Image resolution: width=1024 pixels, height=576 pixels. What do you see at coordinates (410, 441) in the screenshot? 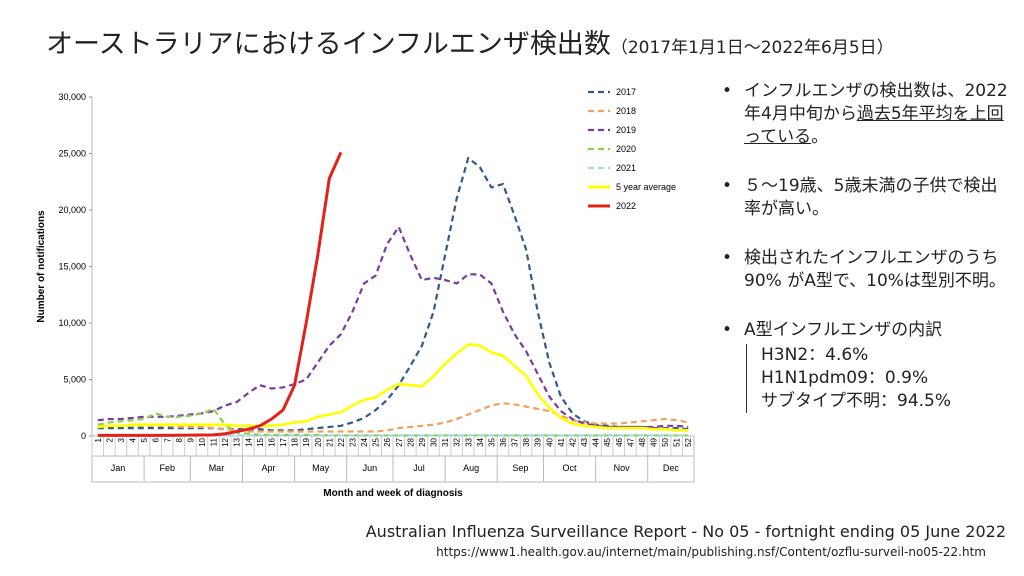
I see `x-tick-label: 28` at bounding box center [410, 441].